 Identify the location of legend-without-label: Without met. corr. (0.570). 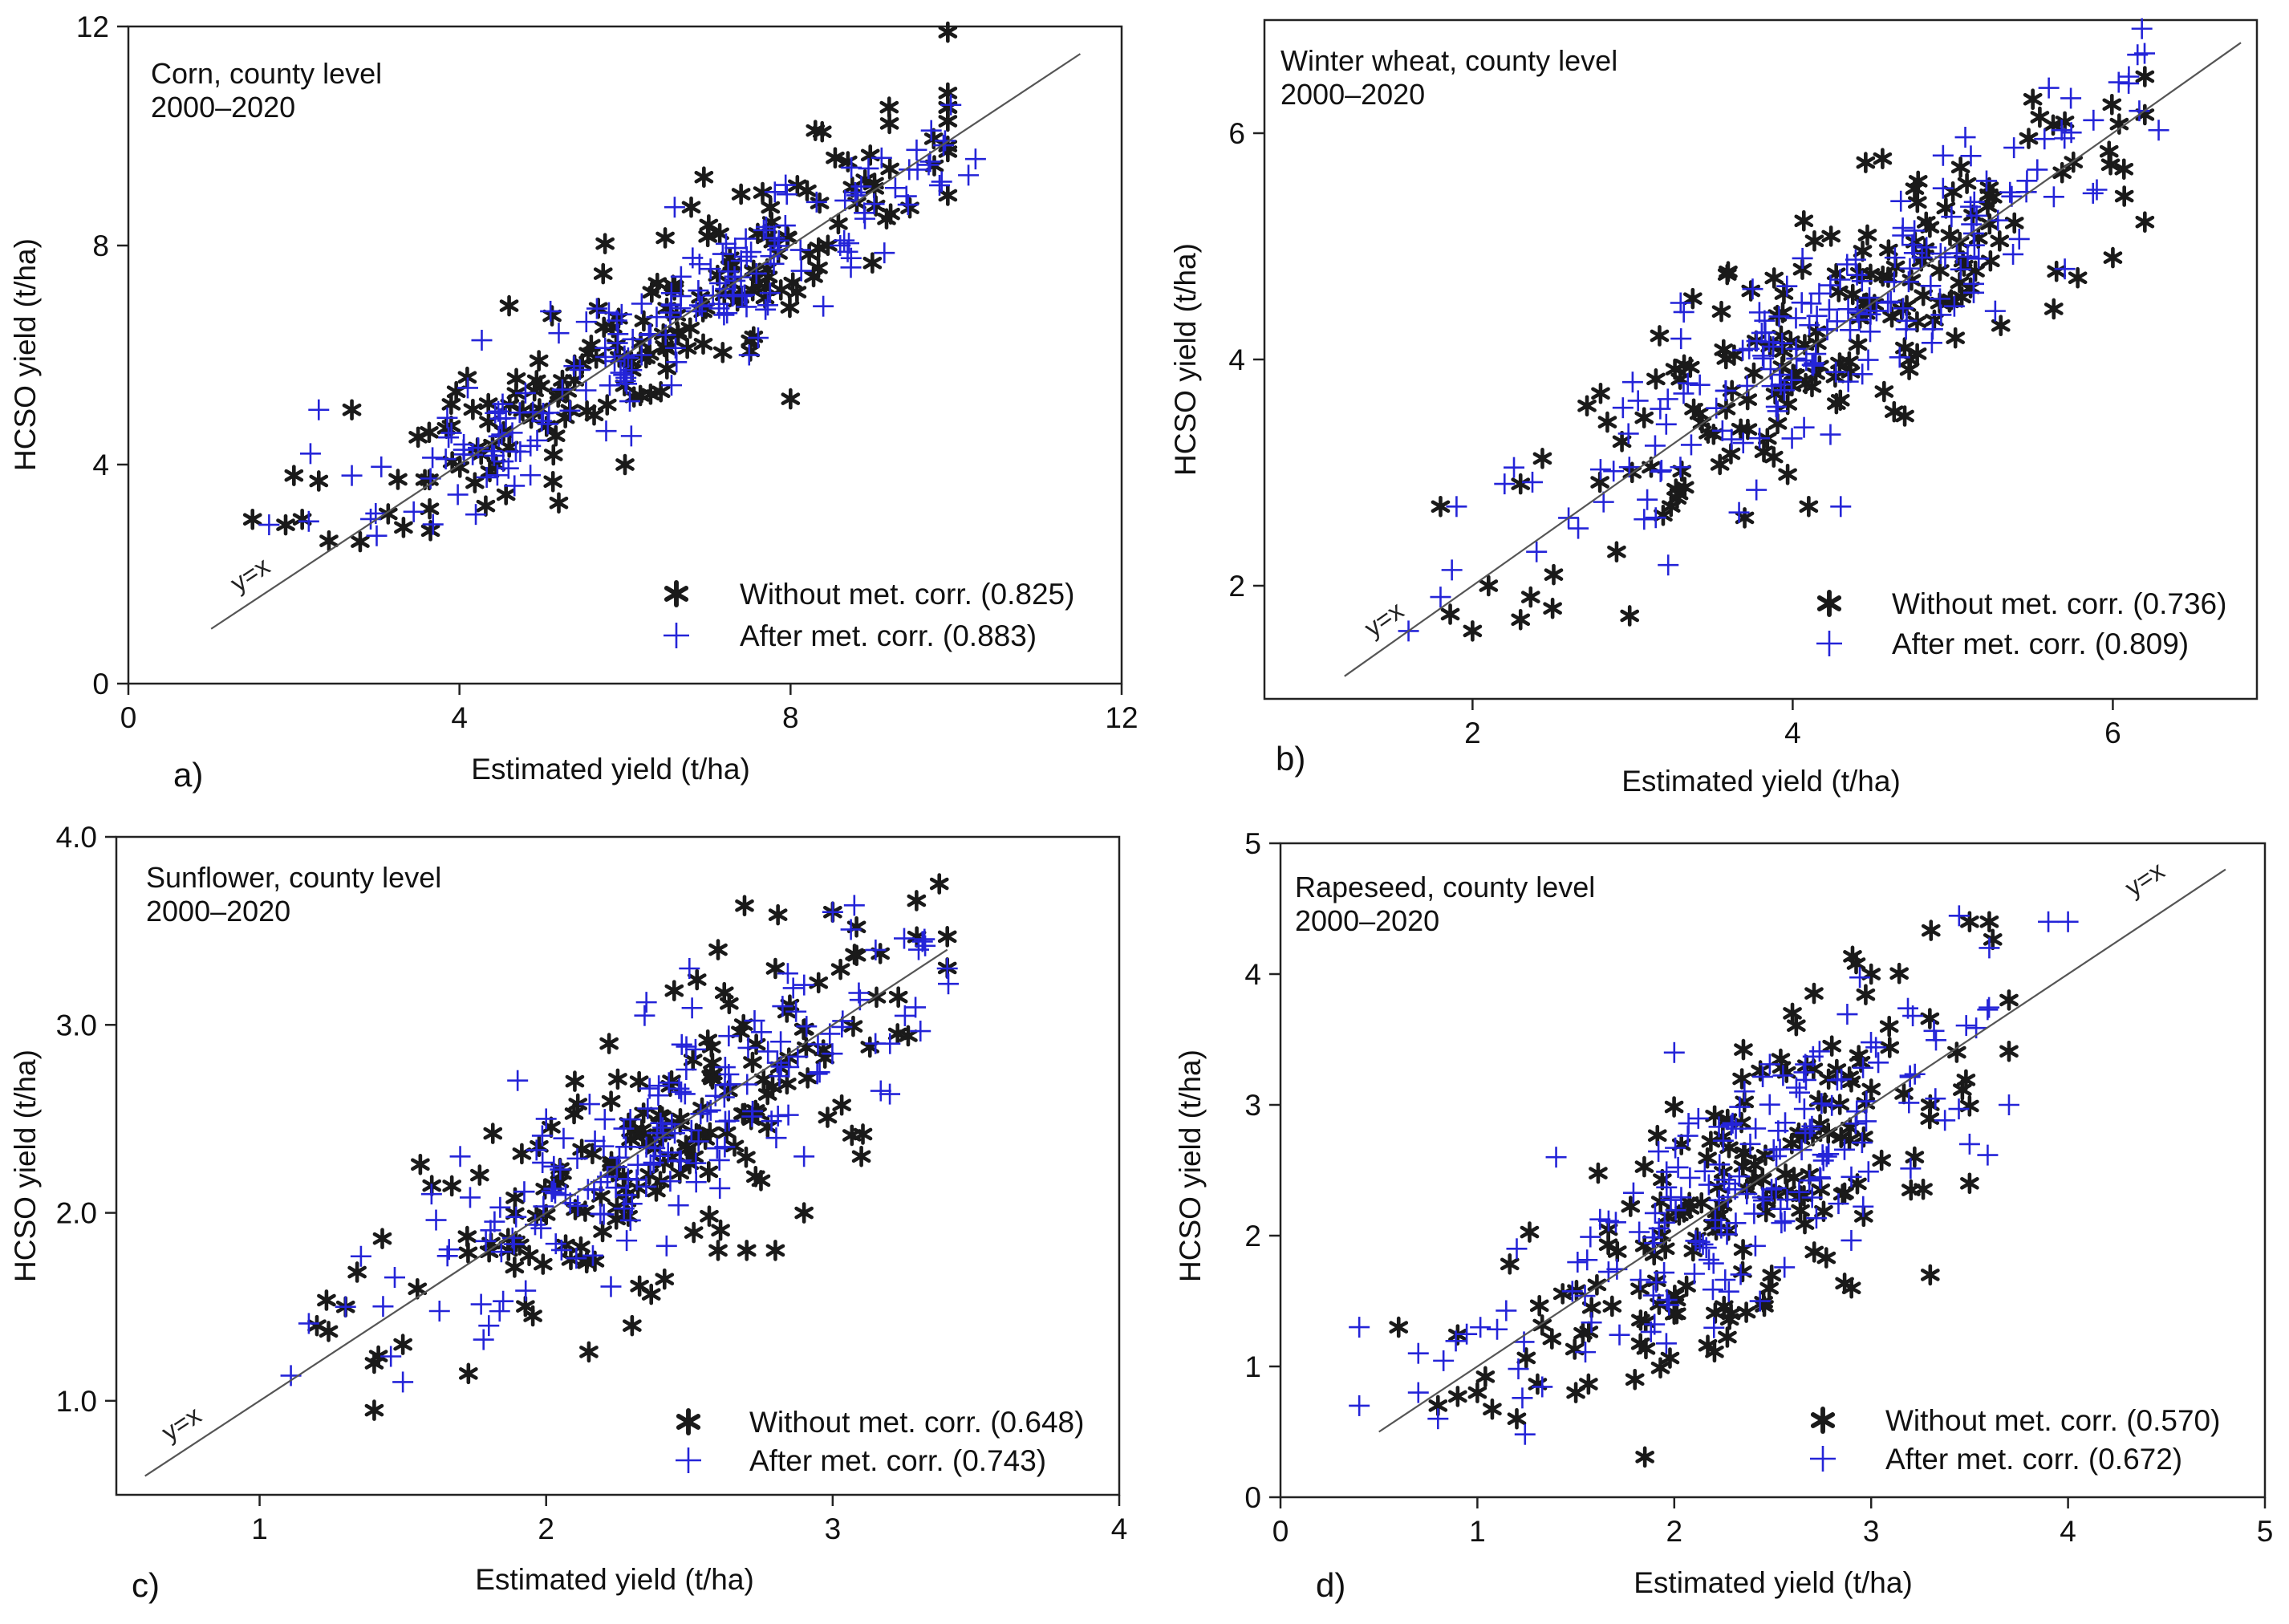
(2052, 1420).